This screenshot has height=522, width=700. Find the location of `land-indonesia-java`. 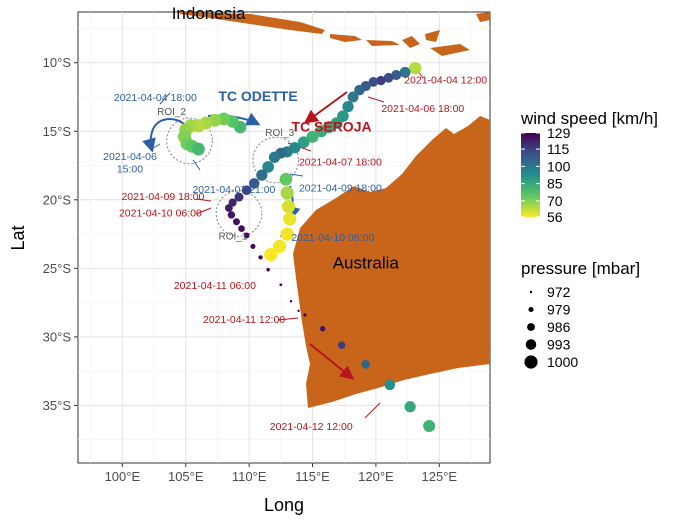

land-indonesia-java is located at coordinates (252, 23).